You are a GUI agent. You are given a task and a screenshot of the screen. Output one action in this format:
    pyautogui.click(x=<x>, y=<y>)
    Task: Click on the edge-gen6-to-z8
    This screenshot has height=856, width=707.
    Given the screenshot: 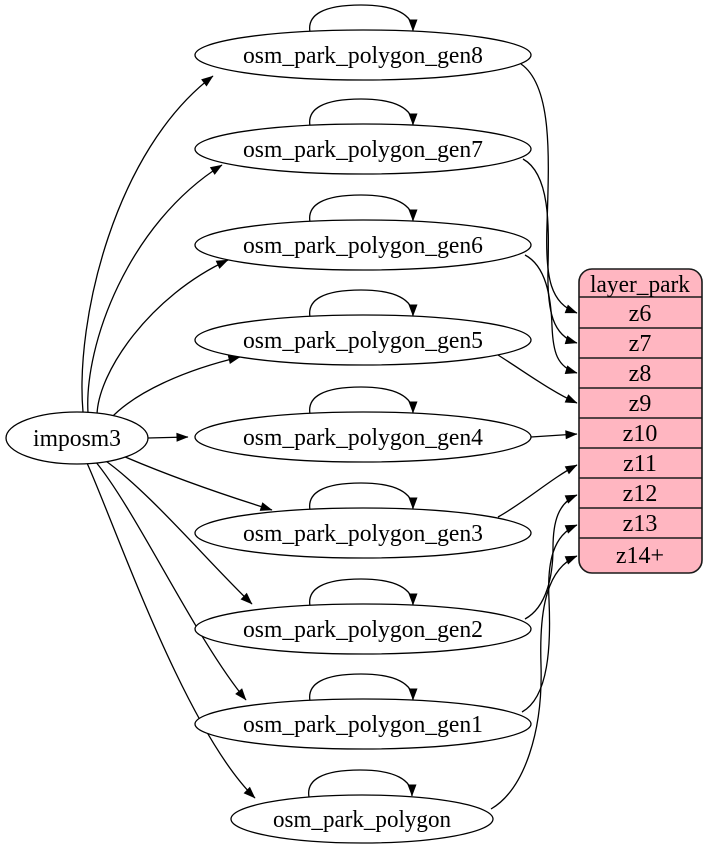 What is the action you would take?
    pyautogui.click(x=551, y=314)
    